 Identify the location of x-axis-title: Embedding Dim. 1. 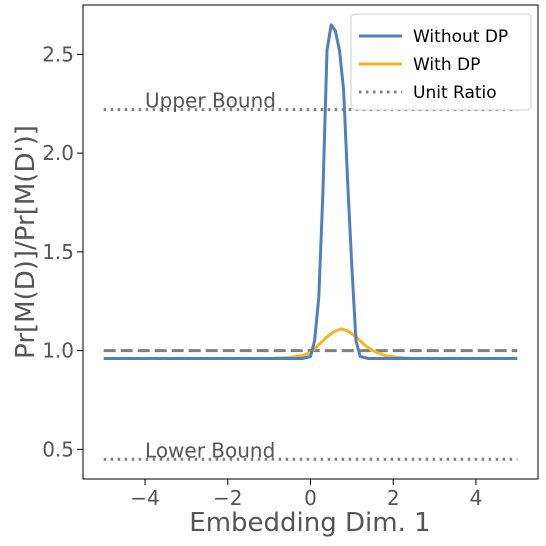
(309, 523).